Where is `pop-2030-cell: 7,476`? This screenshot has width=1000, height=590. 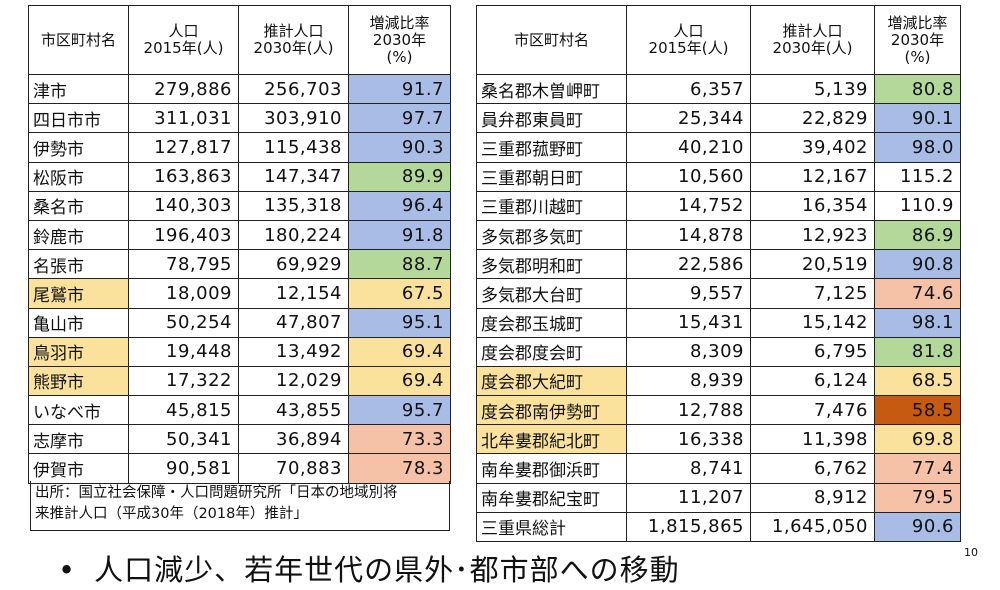
pop-2030-cell: 7,476 is located at coordinates (812, 410).